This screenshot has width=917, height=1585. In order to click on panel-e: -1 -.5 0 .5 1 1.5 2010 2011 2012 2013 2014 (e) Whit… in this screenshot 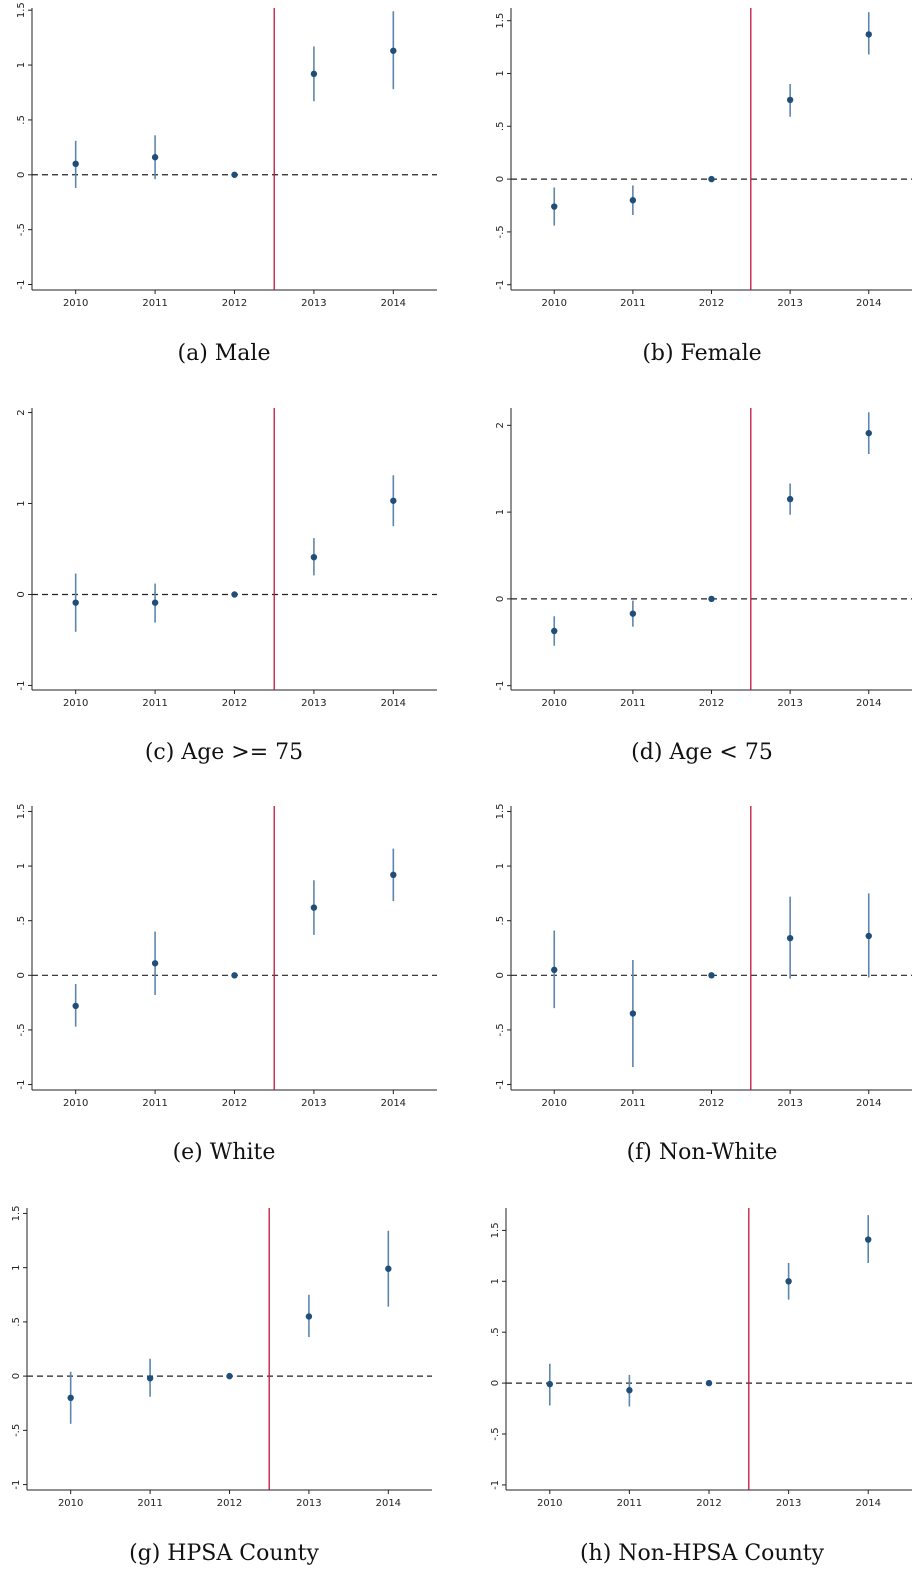, I will do `click(226, 984)`.